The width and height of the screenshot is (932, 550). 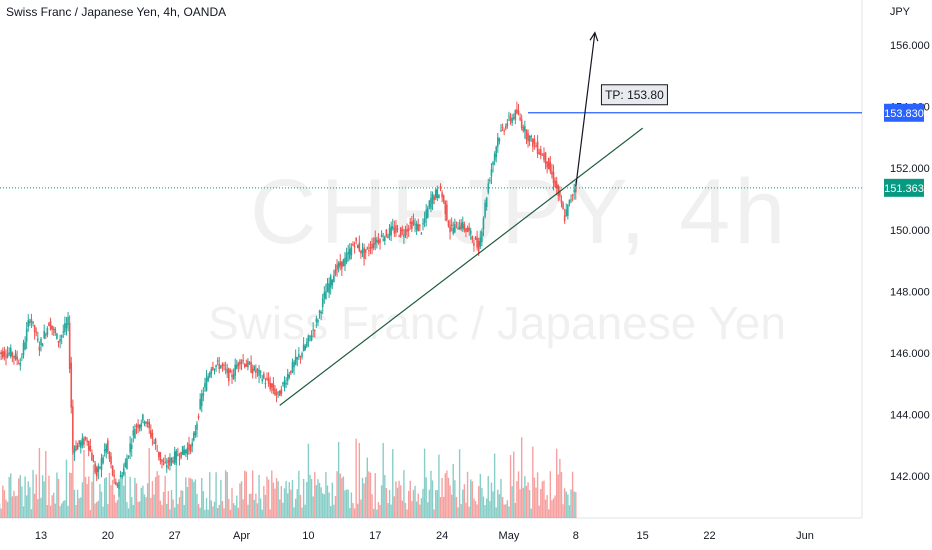 What do you see at coordinates (41, 536) in the screenshot?
I see `time-tick-label: 13` at bounding box center [41, 536].